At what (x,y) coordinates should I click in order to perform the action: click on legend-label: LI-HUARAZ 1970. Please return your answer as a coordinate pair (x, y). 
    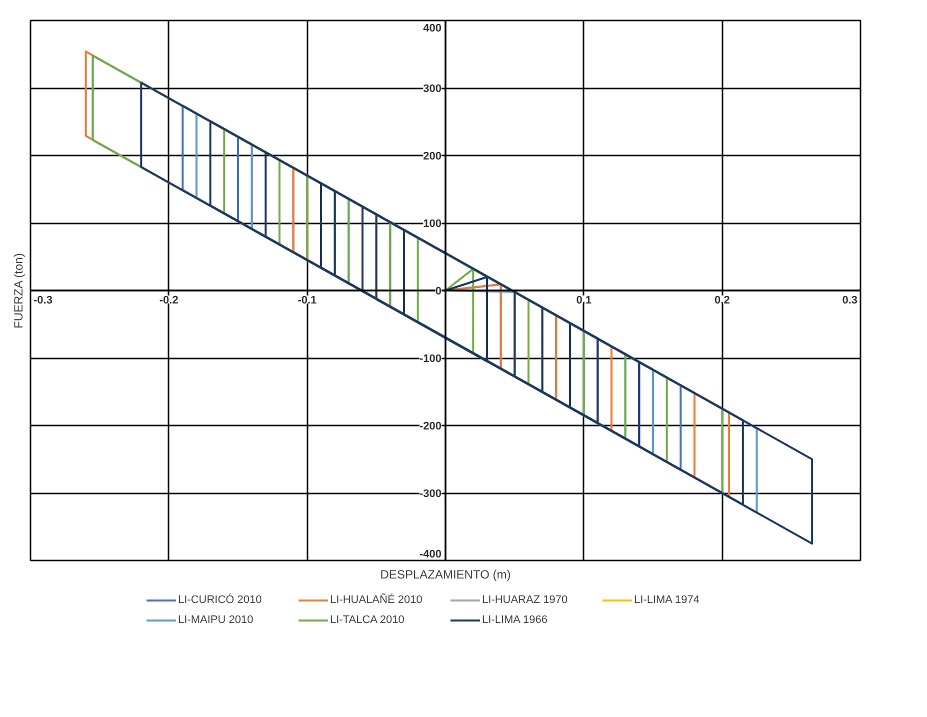
    Looking at the image, I should click on (525, 600).